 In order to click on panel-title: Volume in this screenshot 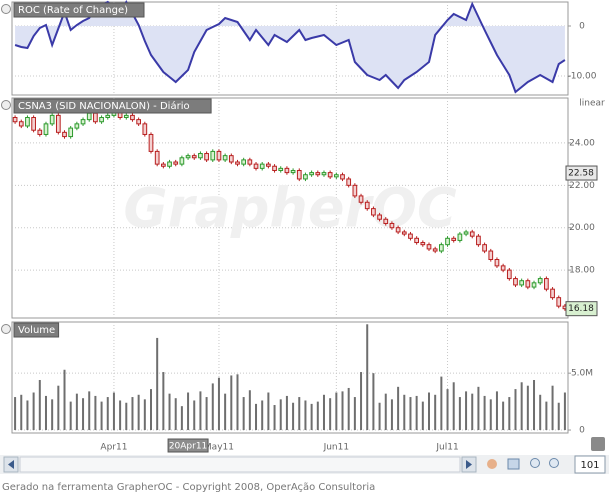, I will do `click(36, 330)`.